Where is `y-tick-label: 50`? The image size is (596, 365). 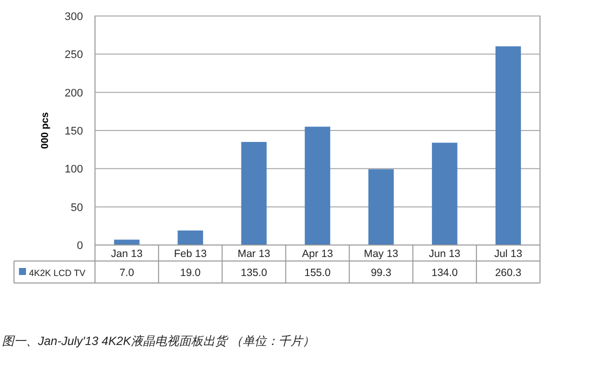
y-tick-label: 50 is located at coordinates (76, 208).